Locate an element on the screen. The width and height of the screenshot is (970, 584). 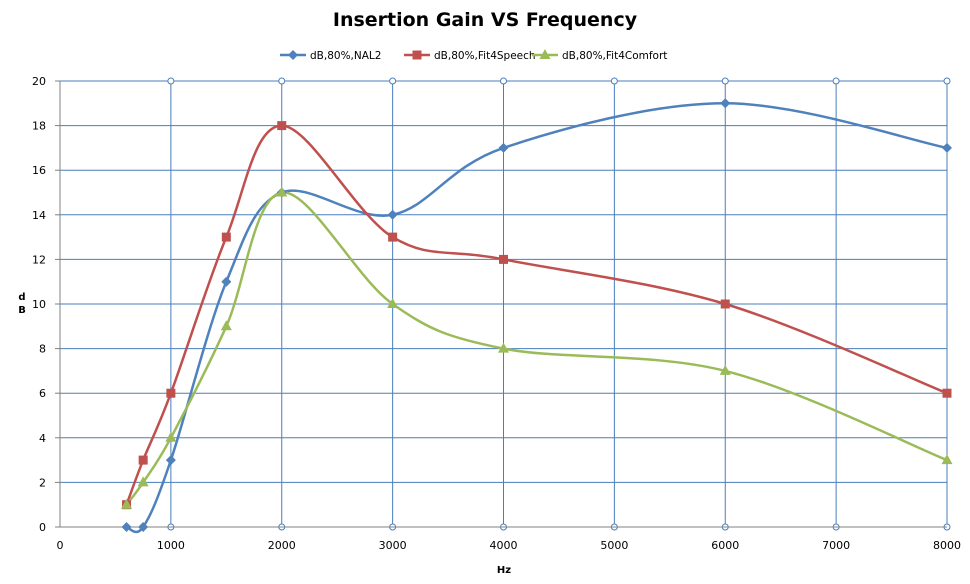
x-tick-label: 2000 is located at coordinates (282, 545).